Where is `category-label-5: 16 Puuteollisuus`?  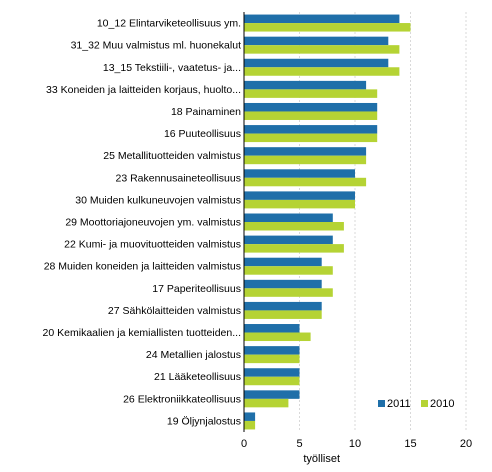
category-label-5: 16 Puuteollisuus is located at coordinates (202, 134).